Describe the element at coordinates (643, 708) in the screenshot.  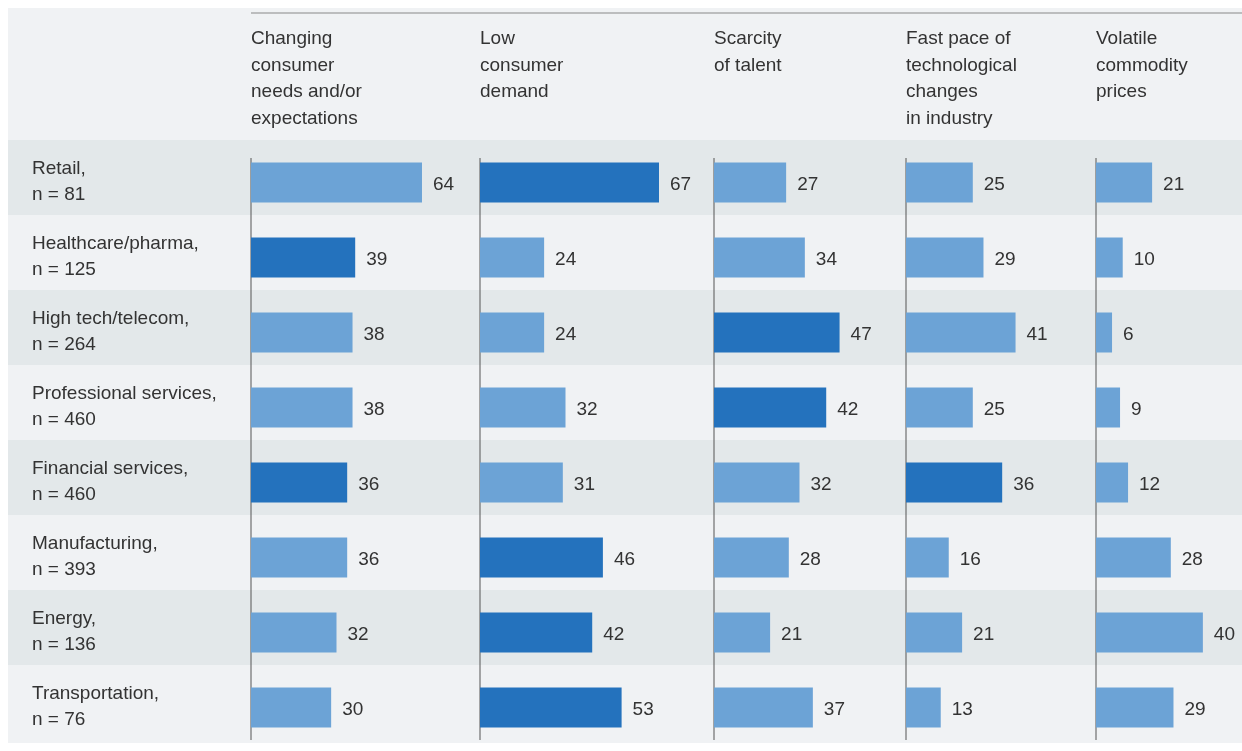
I see `data-label: 53` at that location.